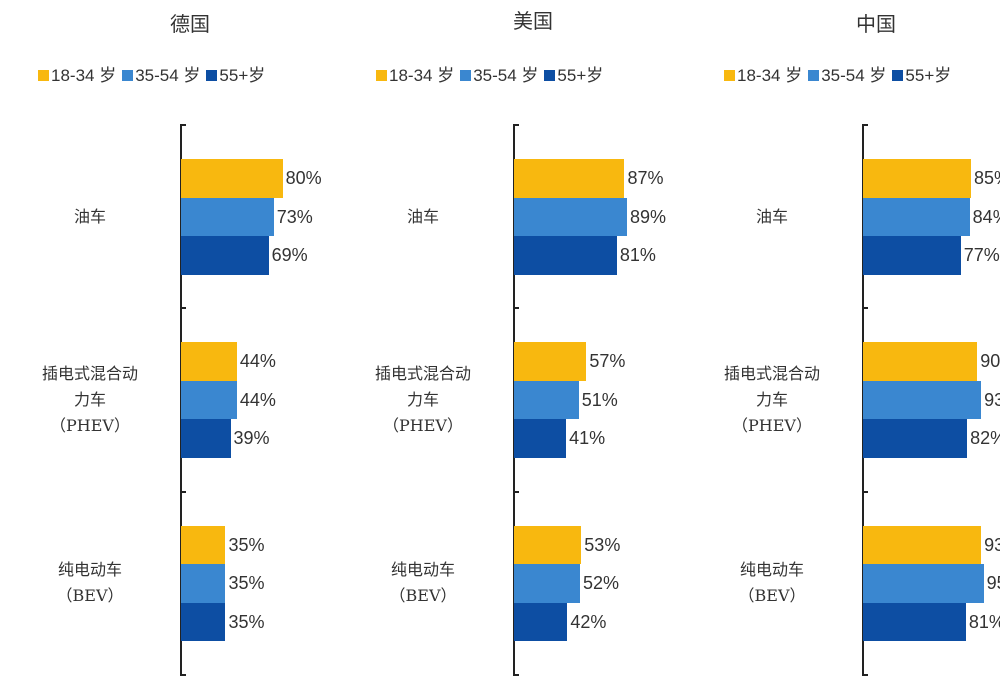  Describe the element at coordinates (981, 255) in the screenshot. I see `value-label: 77%` at that location.